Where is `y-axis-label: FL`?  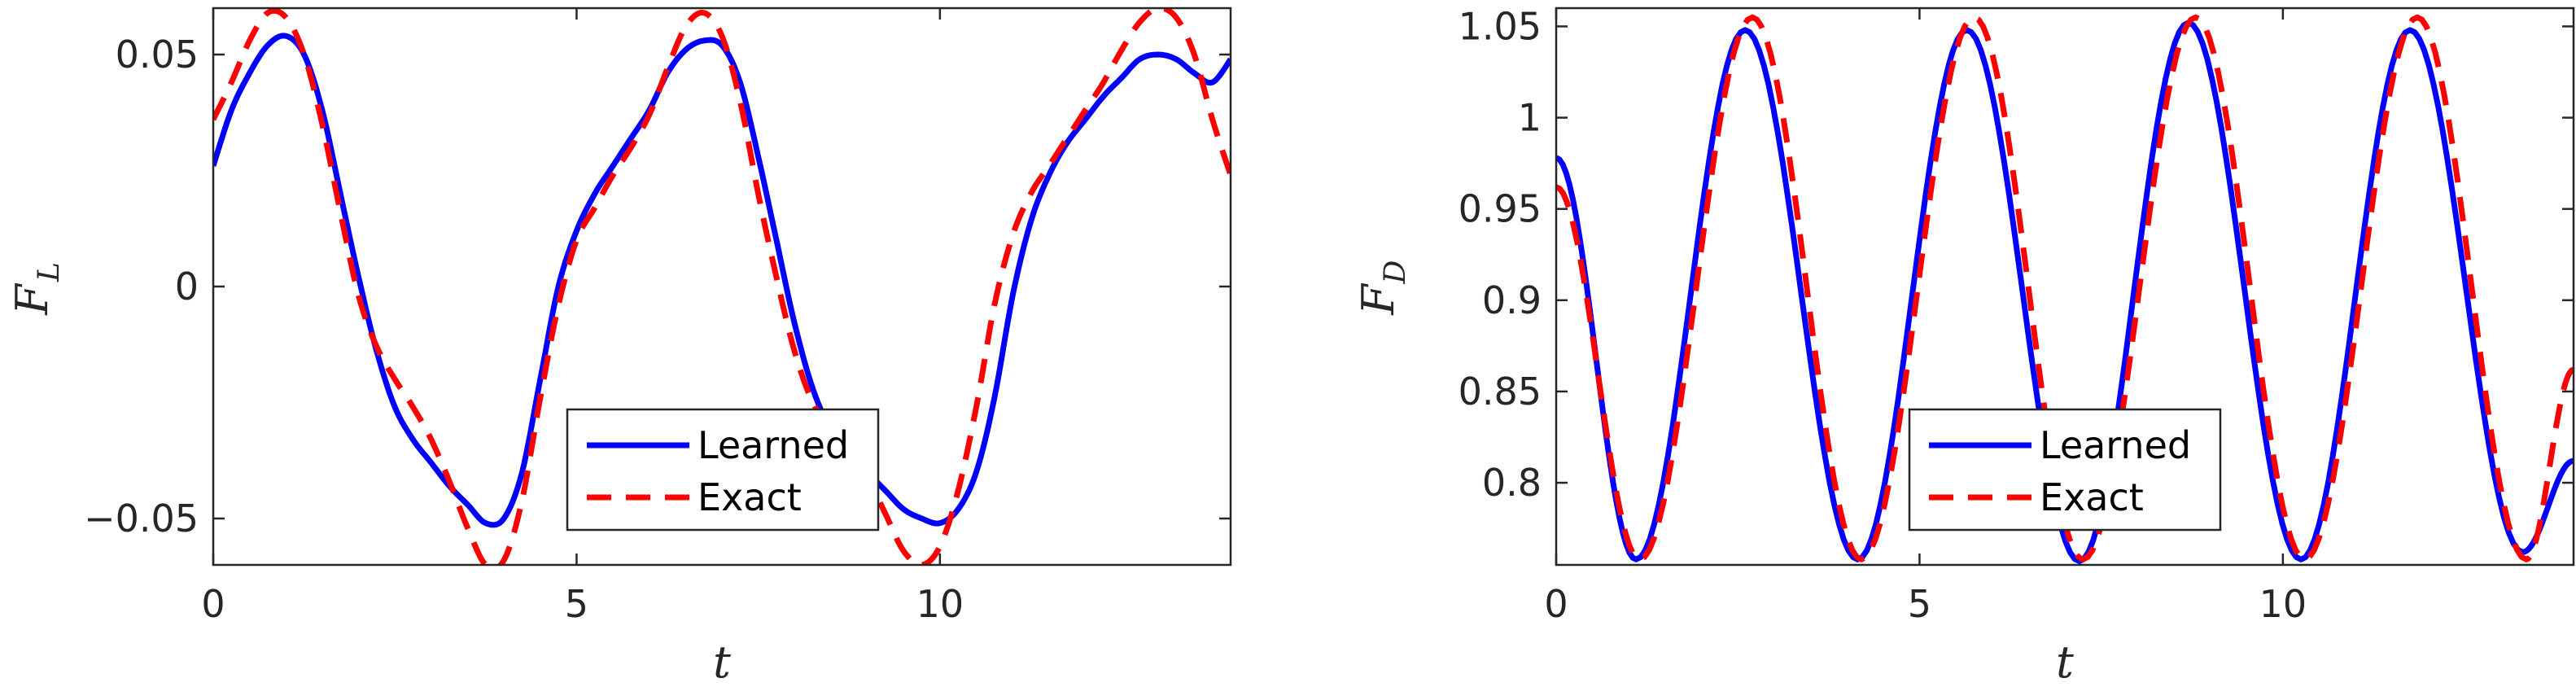
y-axis-label: FL is located at coordinates (36, 289).